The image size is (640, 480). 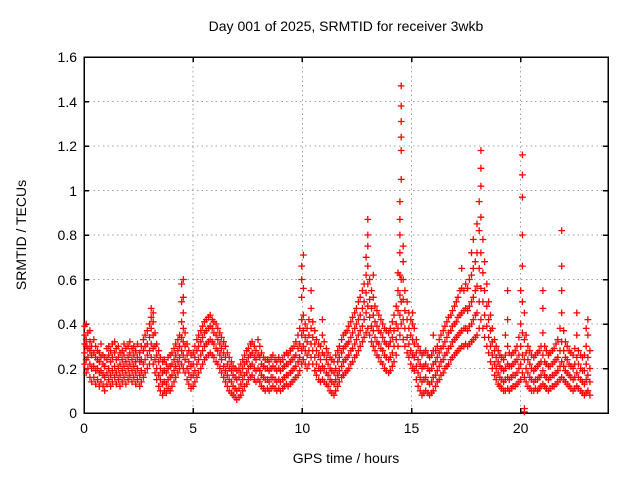 What do you see at coordinates (411, 428) in the screenshot?
I see `x-tick-label: 15` at bounding box center [411, 428].